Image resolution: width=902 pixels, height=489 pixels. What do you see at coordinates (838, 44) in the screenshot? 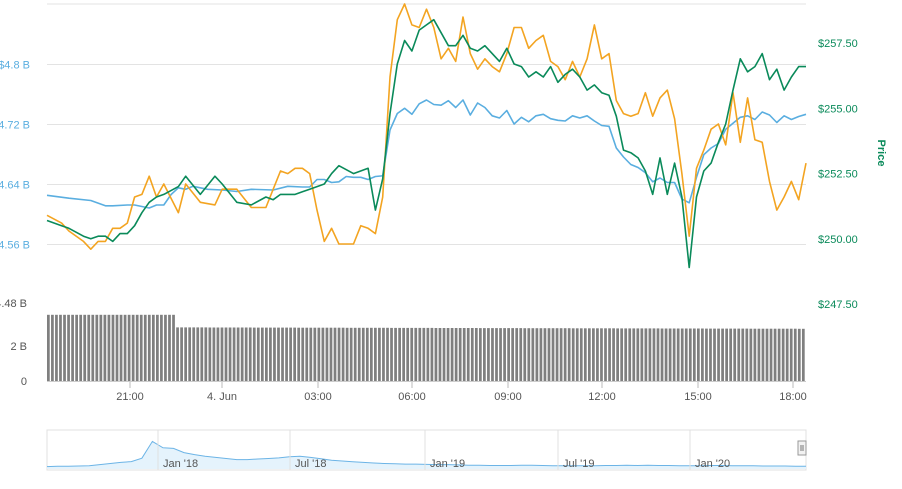
I see `right-axis-tick-label: $257.50` at bounding box center [838, 44].